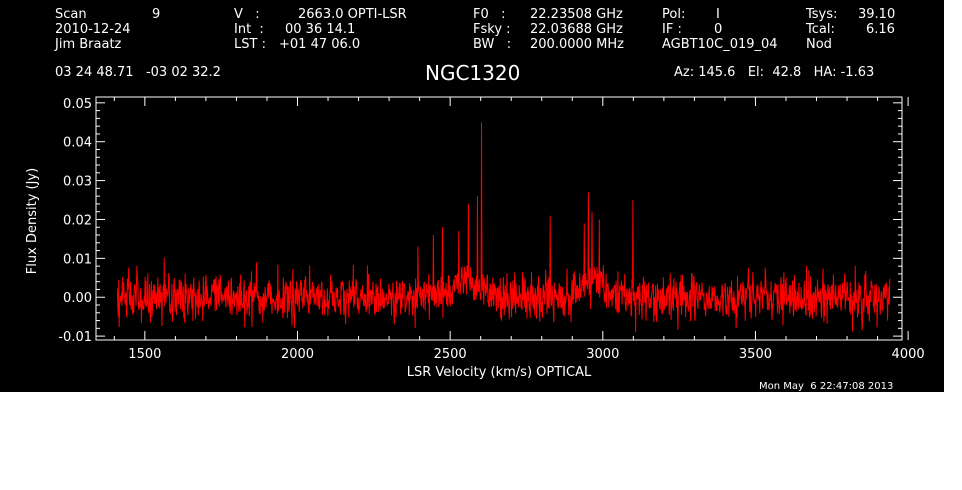 This screenshot has width=962, height=490. I want to click on y-tick-label: 0.00, so click(77, 298).